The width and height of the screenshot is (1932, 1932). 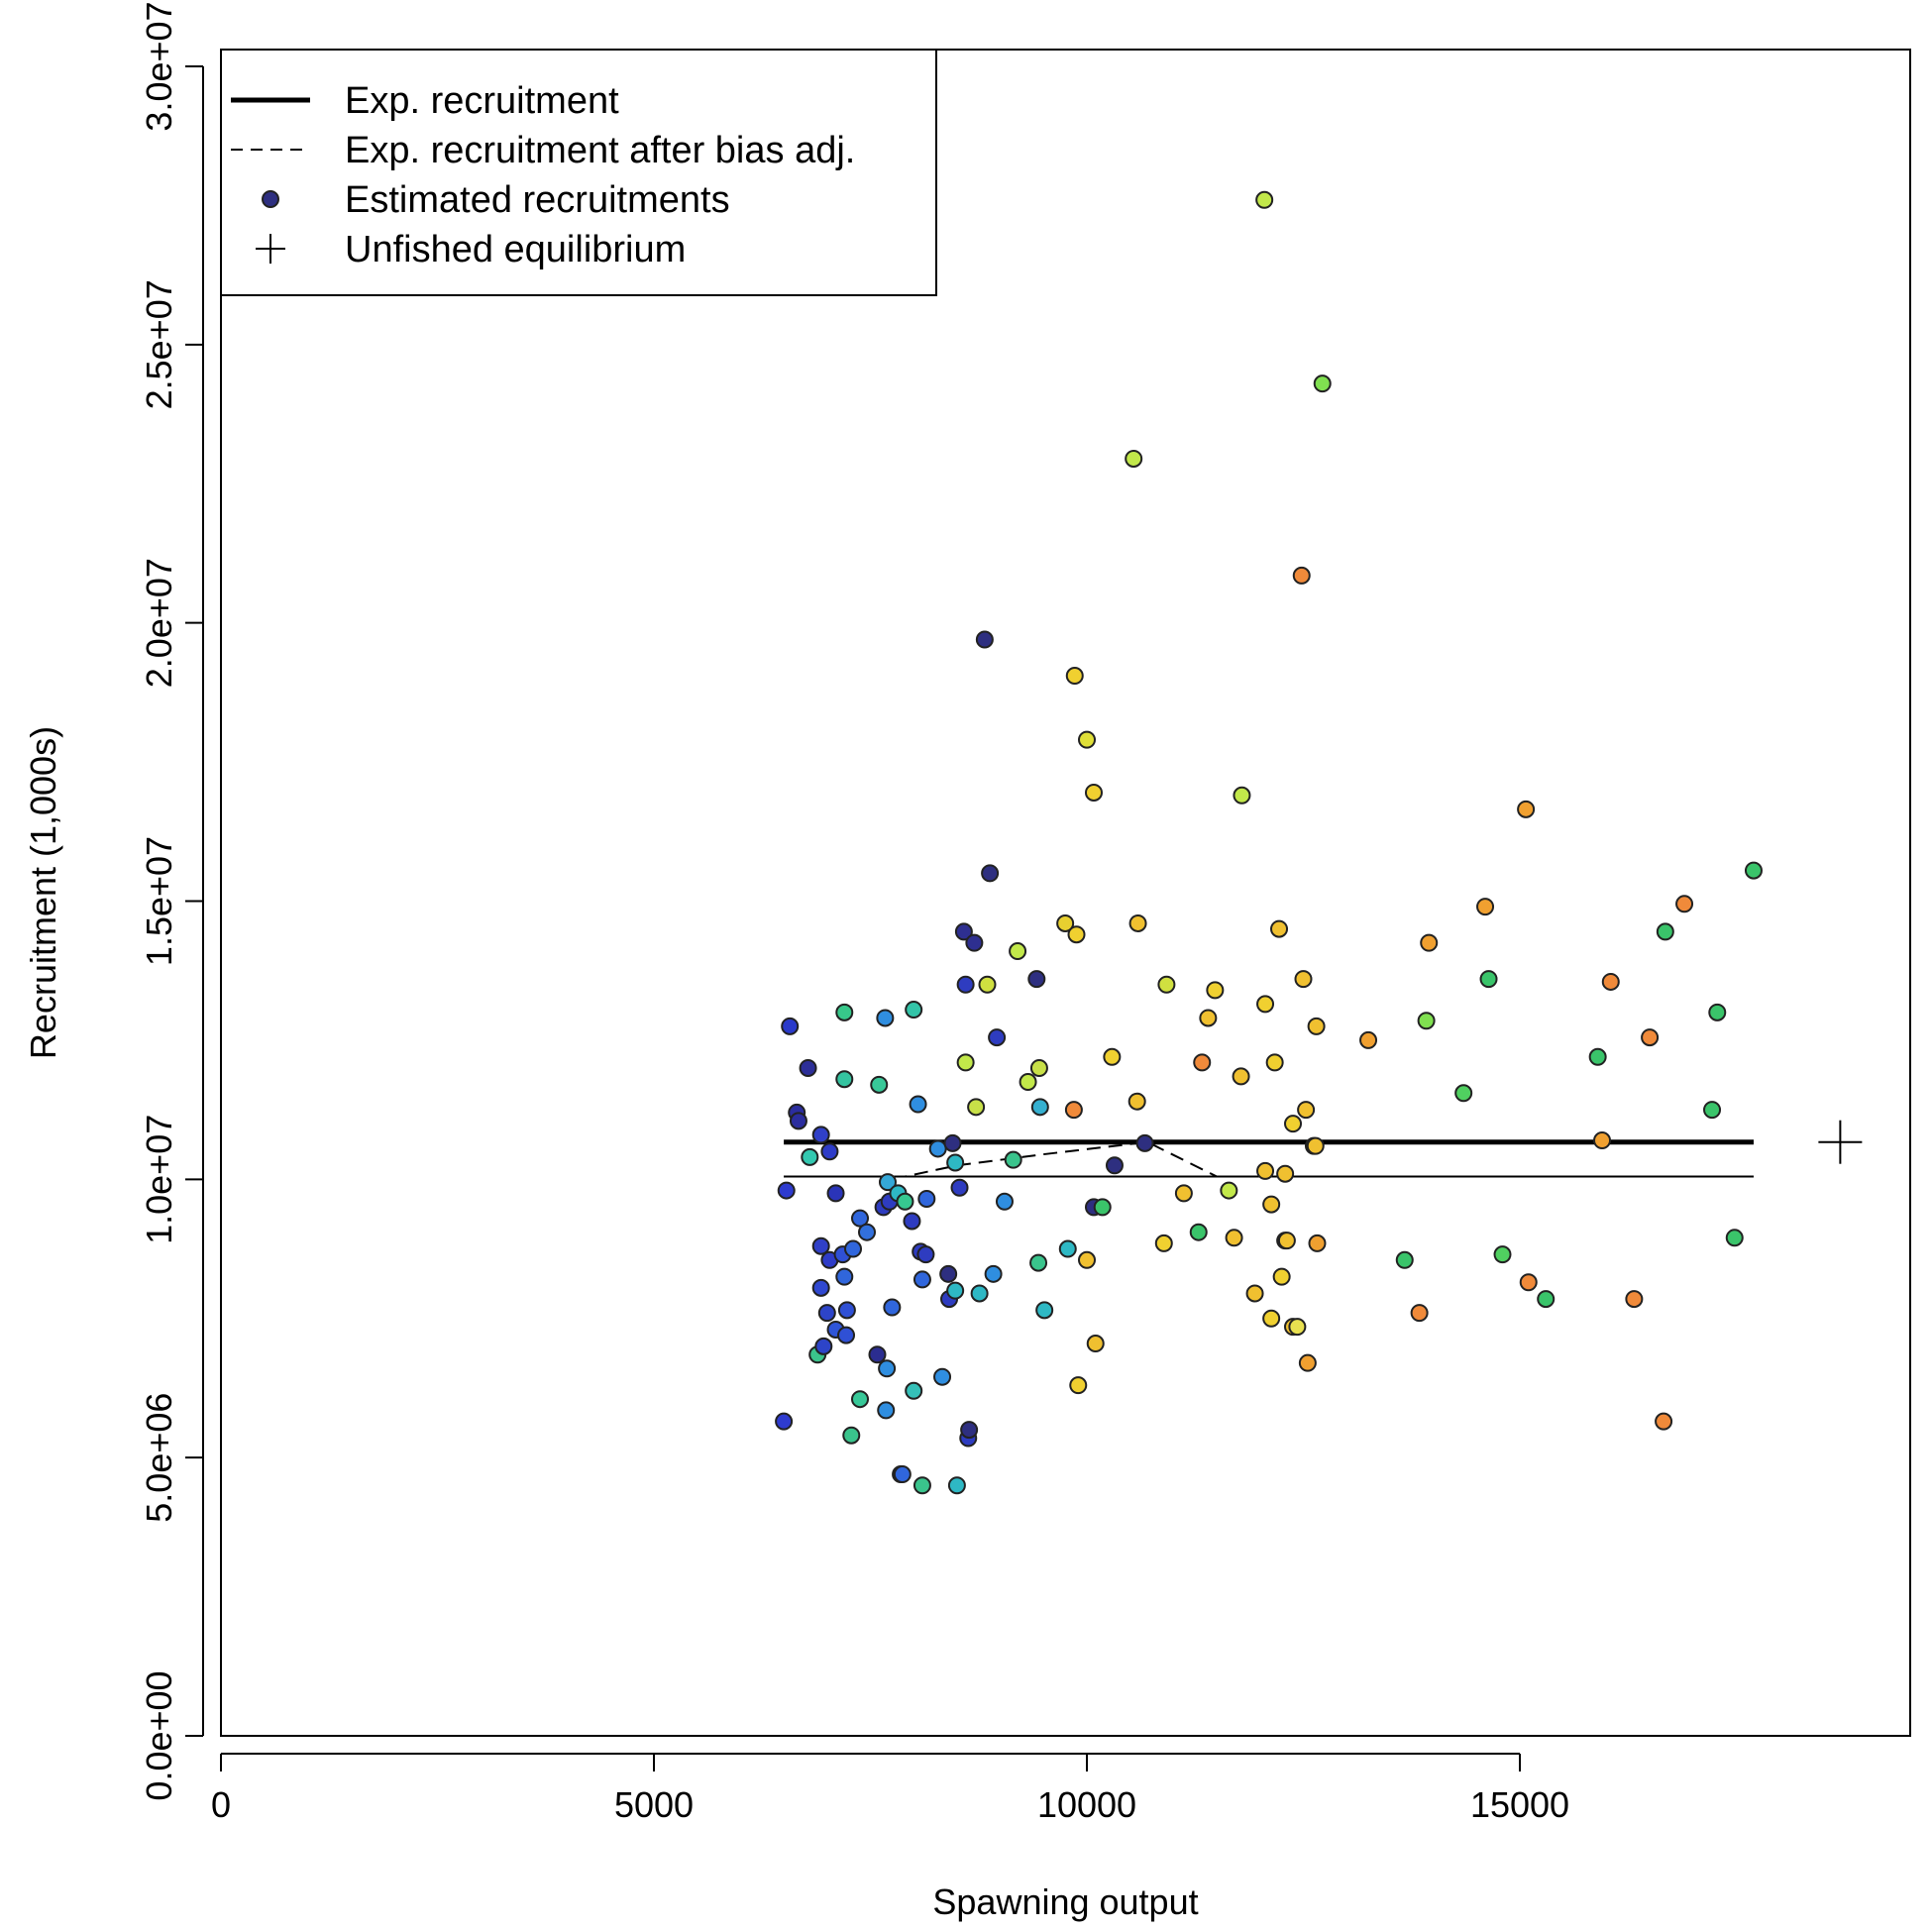 I want to click on y-axis-title: Recruitment (1,000s), so click(x=43, y=892).